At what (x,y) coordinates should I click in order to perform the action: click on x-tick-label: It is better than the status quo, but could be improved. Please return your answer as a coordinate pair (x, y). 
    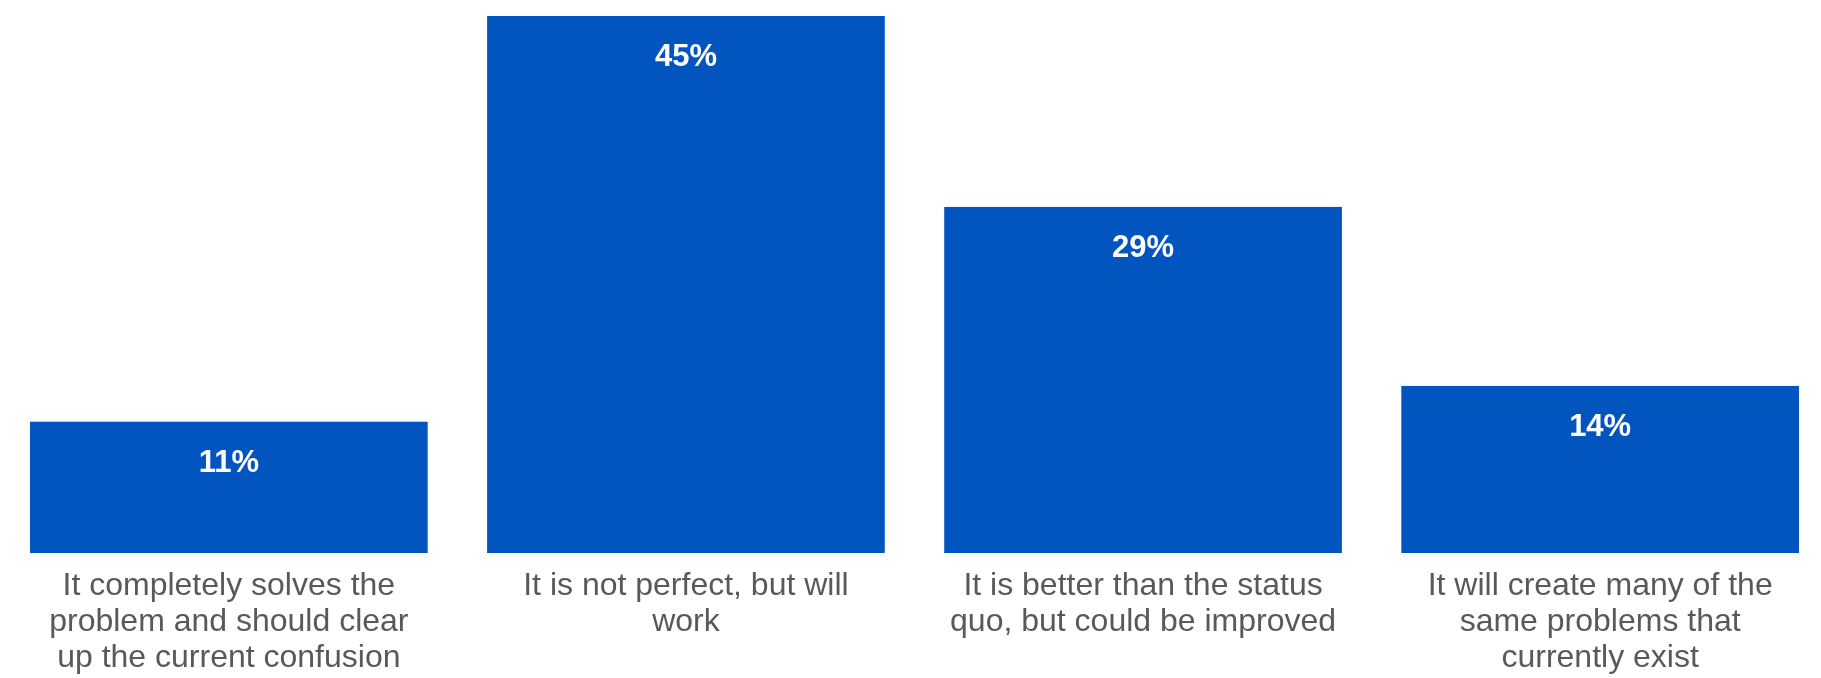
    Looking at the image, I should click on (1143, 602).